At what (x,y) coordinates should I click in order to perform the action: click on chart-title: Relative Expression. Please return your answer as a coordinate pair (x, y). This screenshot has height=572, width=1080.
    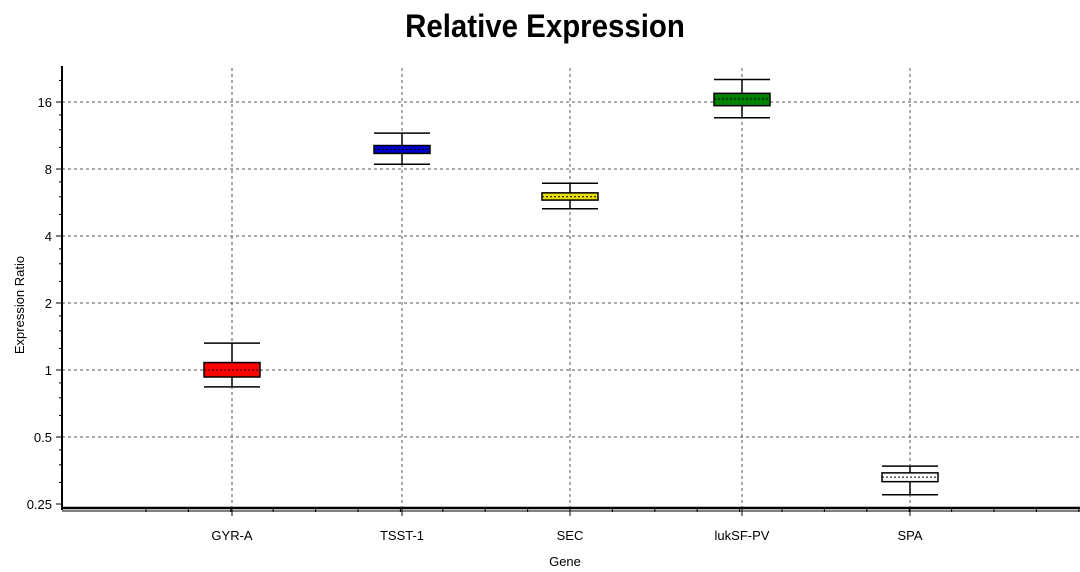
    Looking at the image, I should click on (545, 26).